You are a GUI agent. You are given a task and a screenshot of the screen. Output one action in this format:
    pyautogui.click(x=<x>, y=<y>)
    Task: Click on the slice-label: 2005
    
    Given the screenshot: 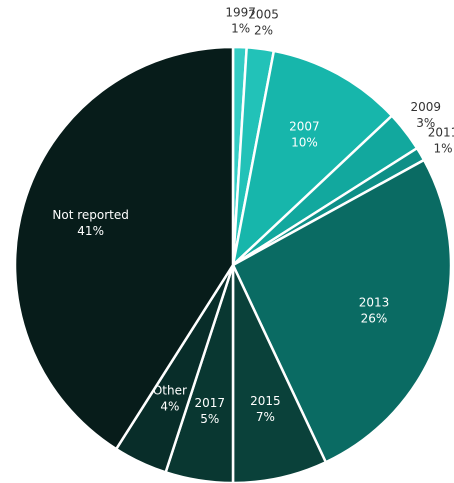 What is the action you would take?
    pyautogui.click(x=263, y=14)
    